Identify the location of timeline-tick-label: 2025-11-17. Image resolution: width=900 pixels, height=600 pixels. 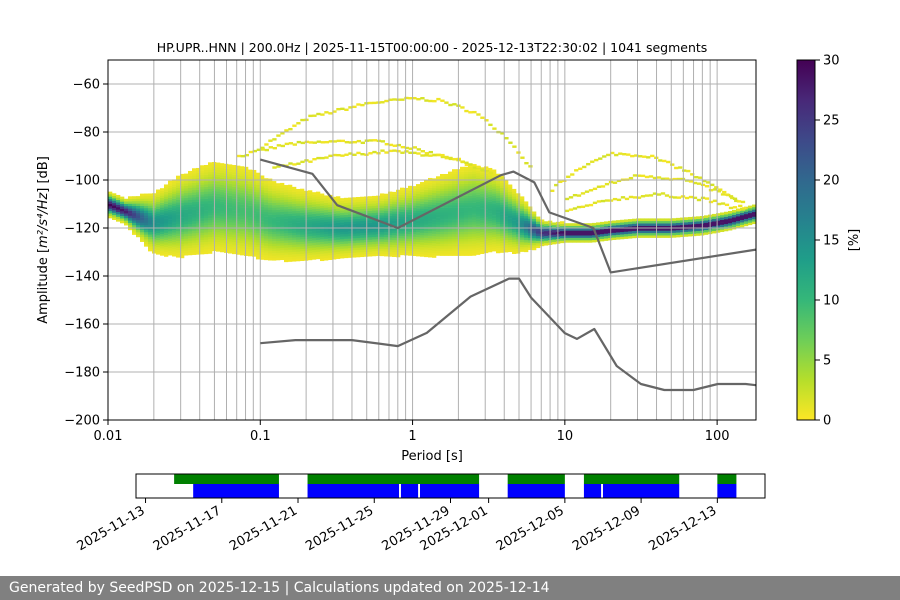
(187, 528).